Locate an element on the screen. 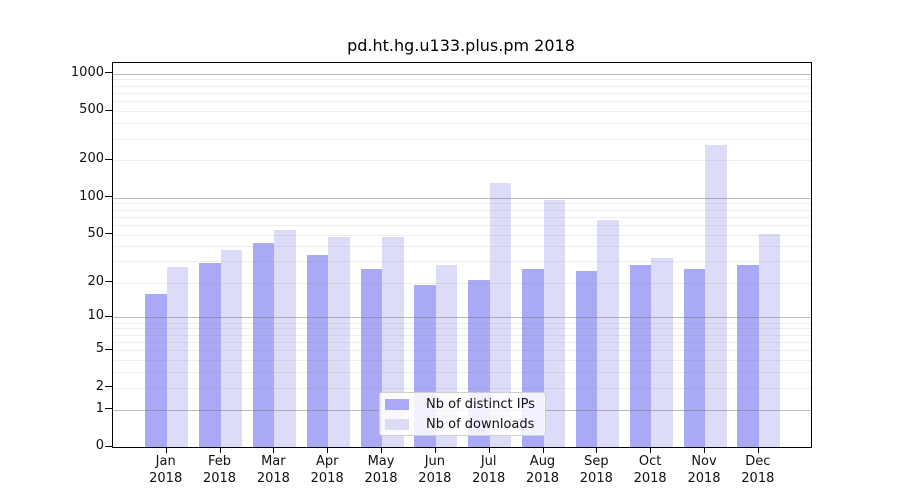  x-tick-label-aug: Aug 2018 is located at coordinates (543, 470).